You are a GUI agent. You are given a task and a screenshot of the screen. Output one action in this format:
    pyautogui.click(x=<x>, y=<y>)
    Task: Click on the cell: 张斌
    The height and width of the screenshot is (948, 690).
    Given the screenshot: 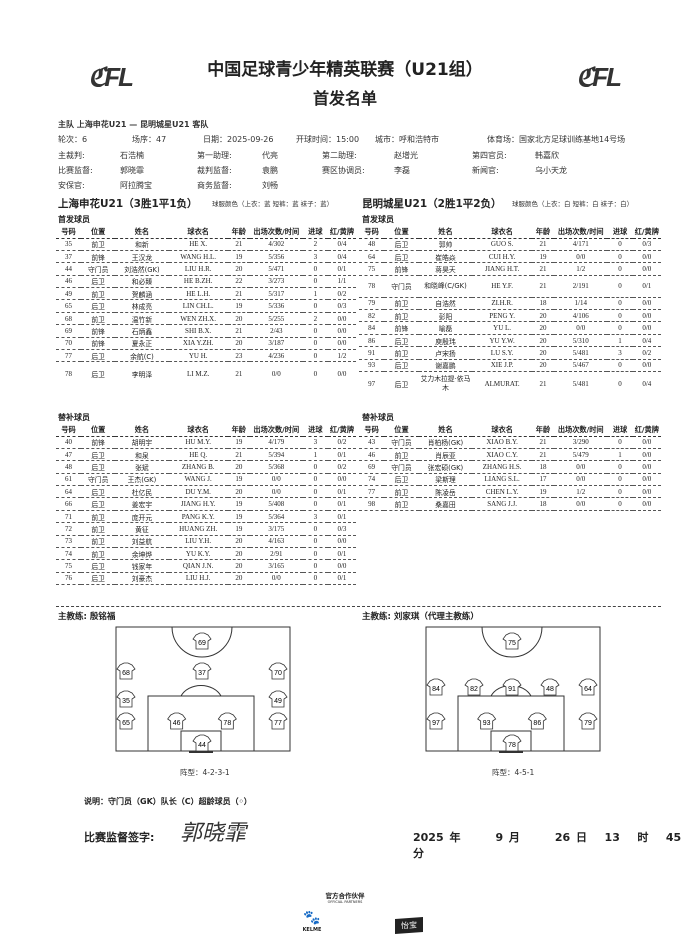 What is the action you would take?
    pyautogui.click(x=142, y=467)
    